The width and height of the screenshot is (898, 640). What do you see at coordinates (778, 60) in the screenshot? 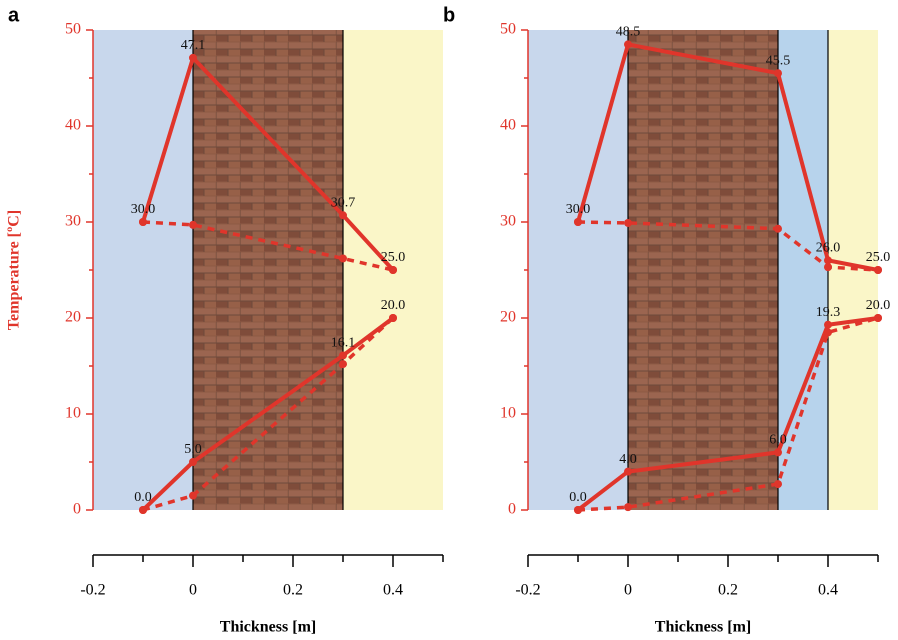
I see `value-label: 45.5` at bounding box center [778, 60].